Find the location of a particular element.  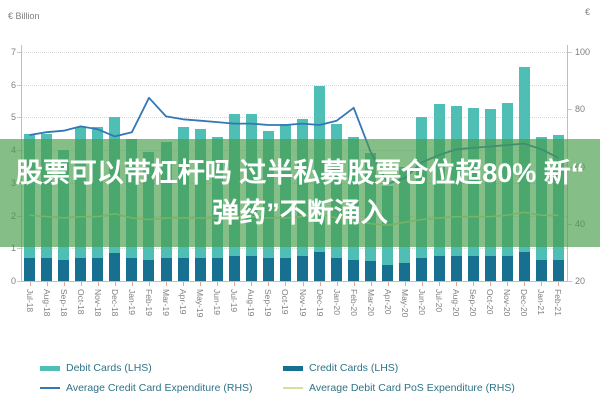

avg-debit-pos-expenditure-swatch is located at coordinates (293, 388).